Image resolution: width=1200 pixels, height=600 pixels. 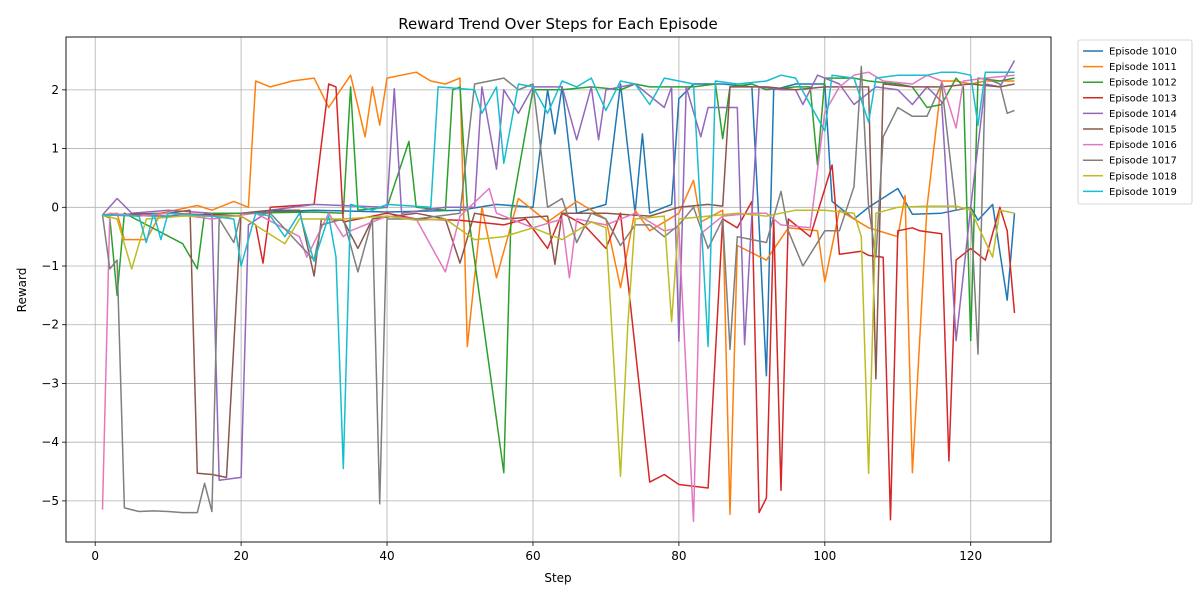 What do you see at coordinates (1143, 145) in the screenshot?
I see `legend-label: Episode 1016` at bounding box center [1143, 145].